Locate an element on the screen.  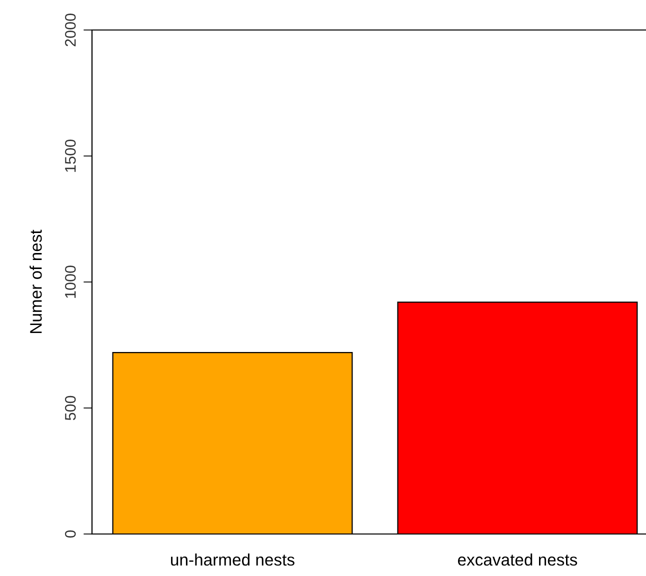
y-tick-label: 2000 is located at coordinates (70, 30).